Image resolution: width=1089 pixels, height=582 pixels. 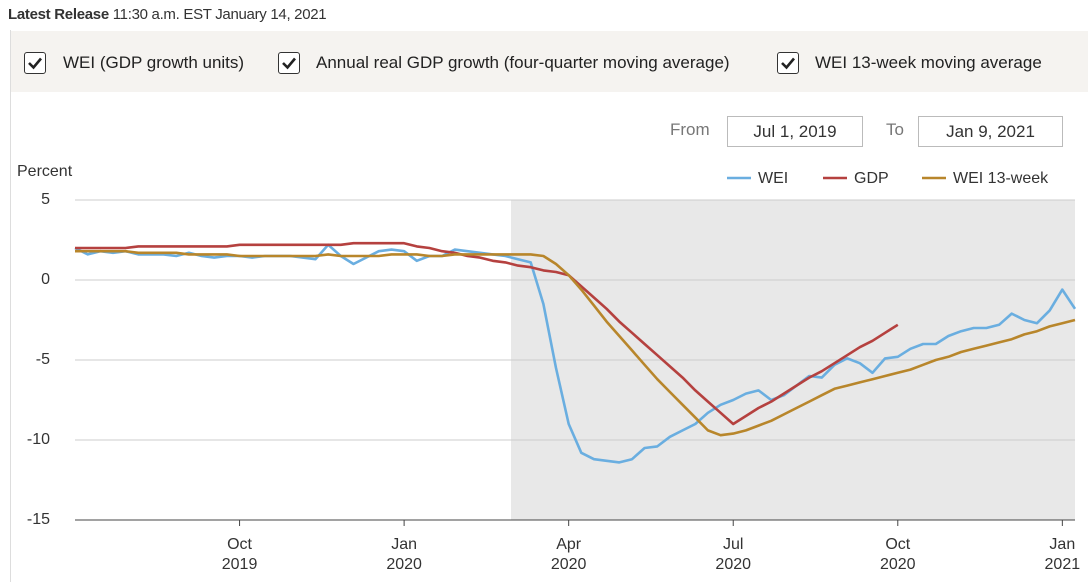 I want to click on legend-label: GDP, so click(x=871, y=178).